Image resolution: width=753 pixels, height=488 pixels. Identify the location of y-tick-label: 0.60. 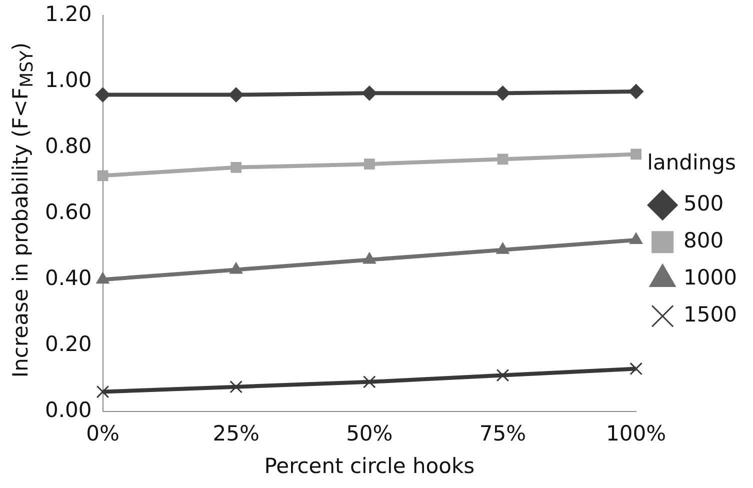
(68, 212).